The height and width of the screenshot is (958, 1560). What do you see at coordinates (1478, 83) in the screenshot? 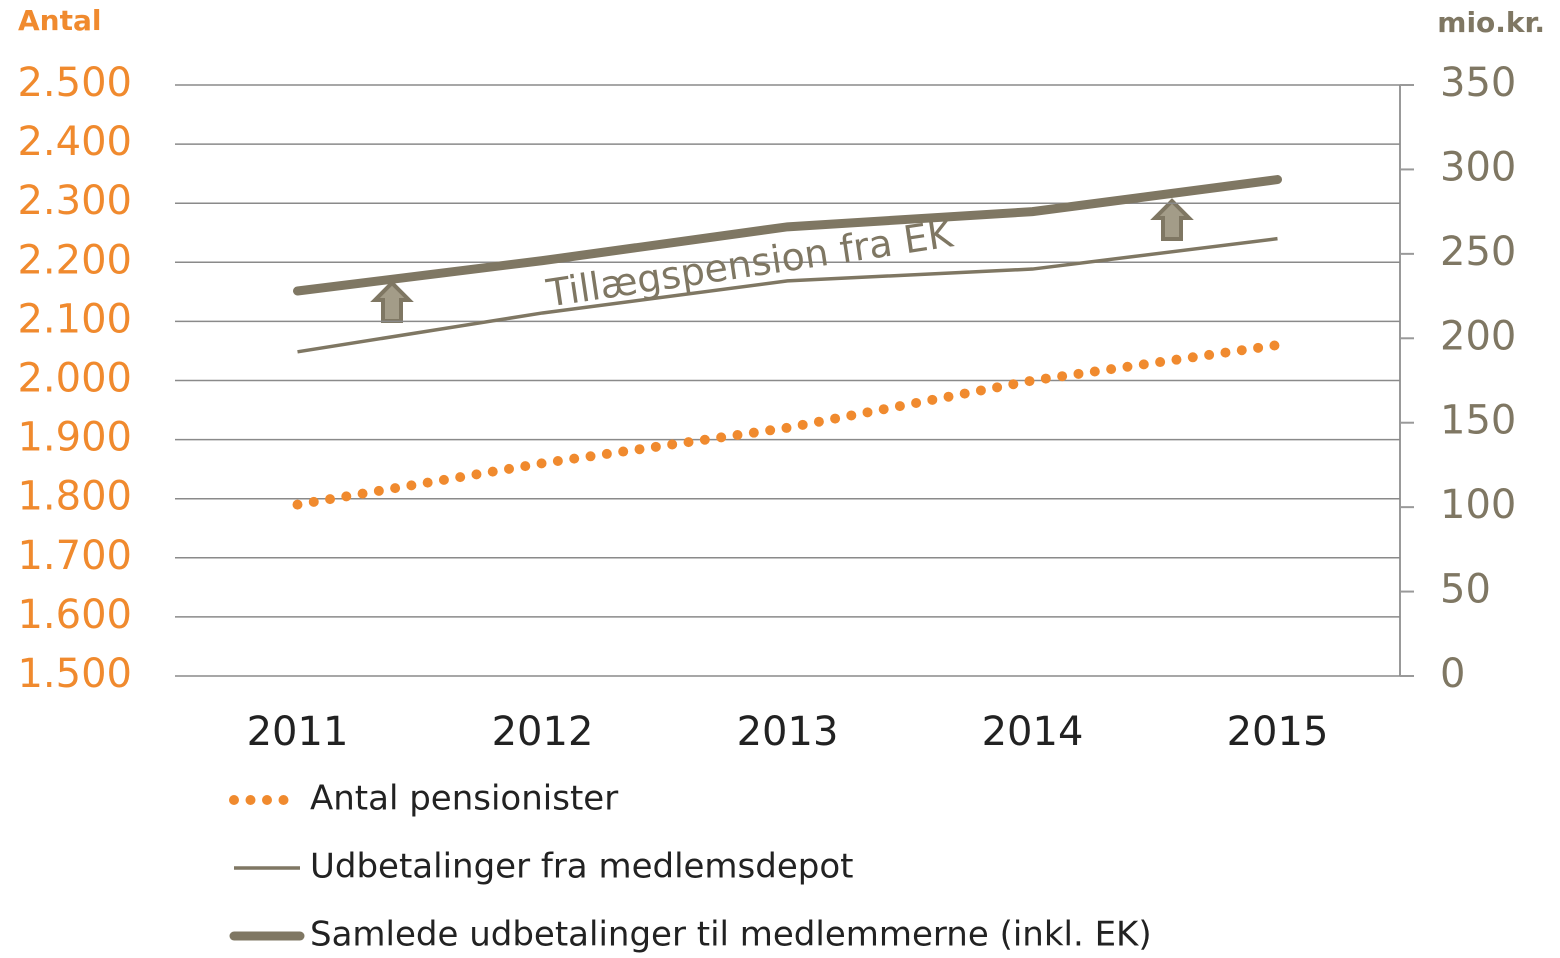
I see `y2-tick-label: 350` at bounding box center [1478, 83].